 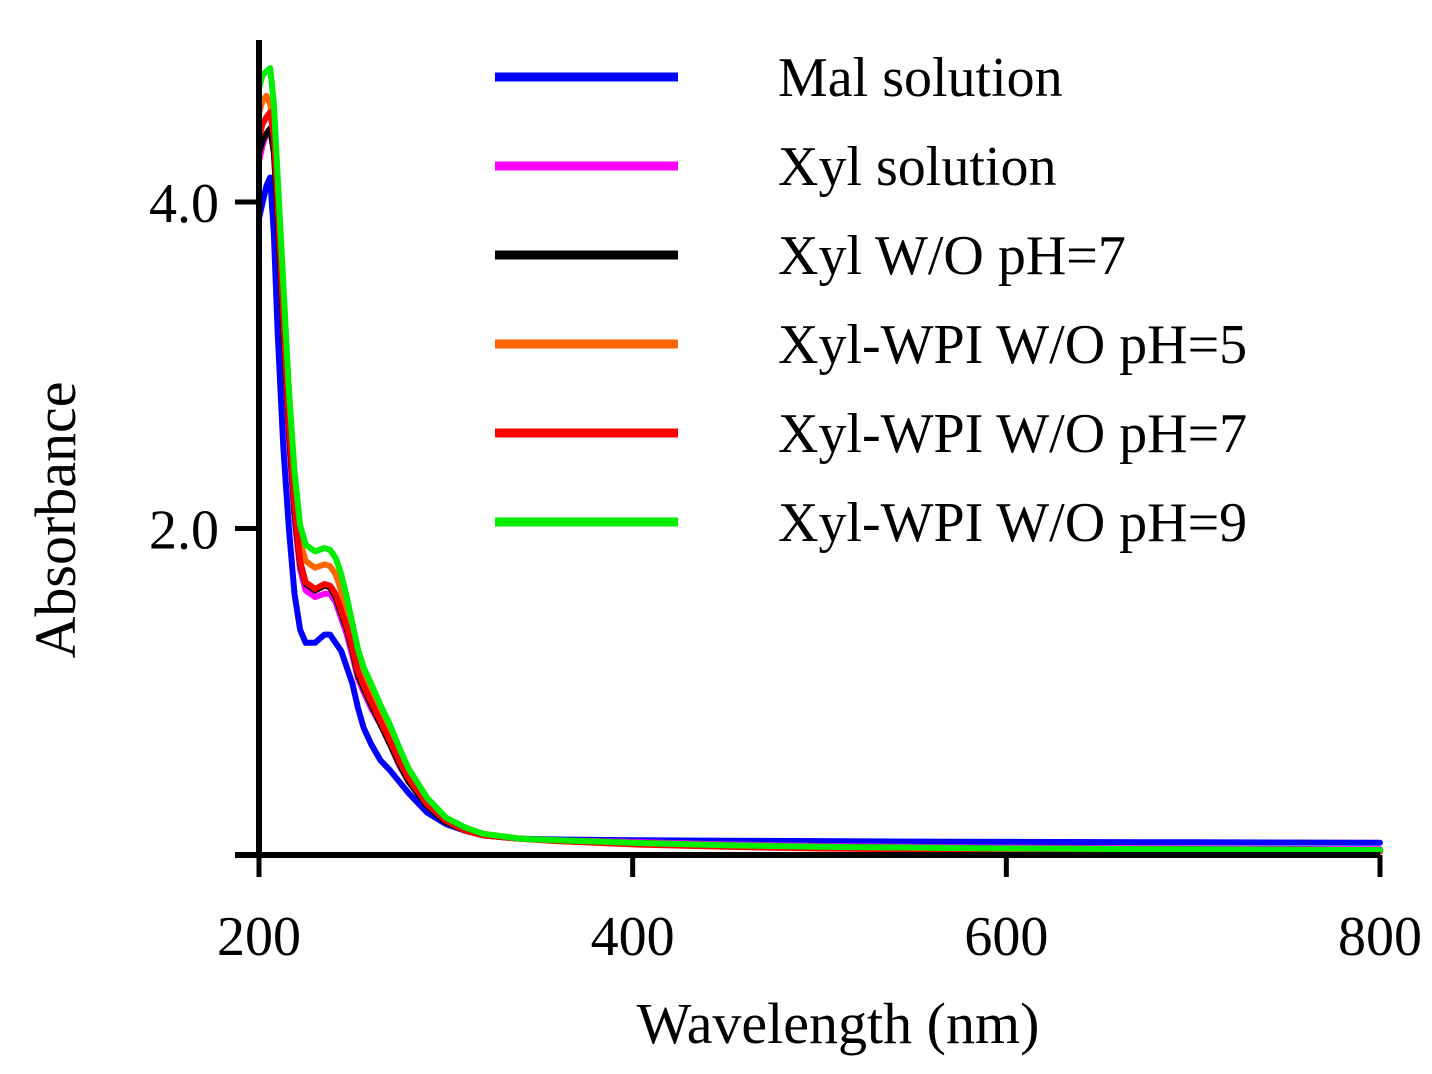 What do you see at coordinates (184, 204) in the screenshot?
I see `y-tick-label: 4.0` at bounding box center [184, 204].